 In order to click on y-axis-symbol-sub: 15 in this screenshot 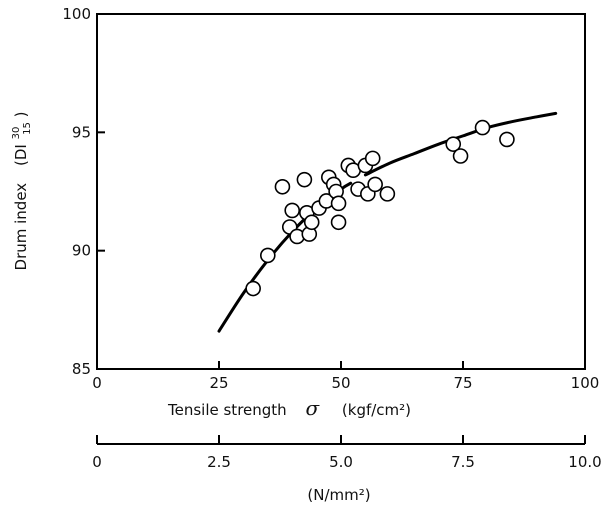, I will do `click(27, 128)`.